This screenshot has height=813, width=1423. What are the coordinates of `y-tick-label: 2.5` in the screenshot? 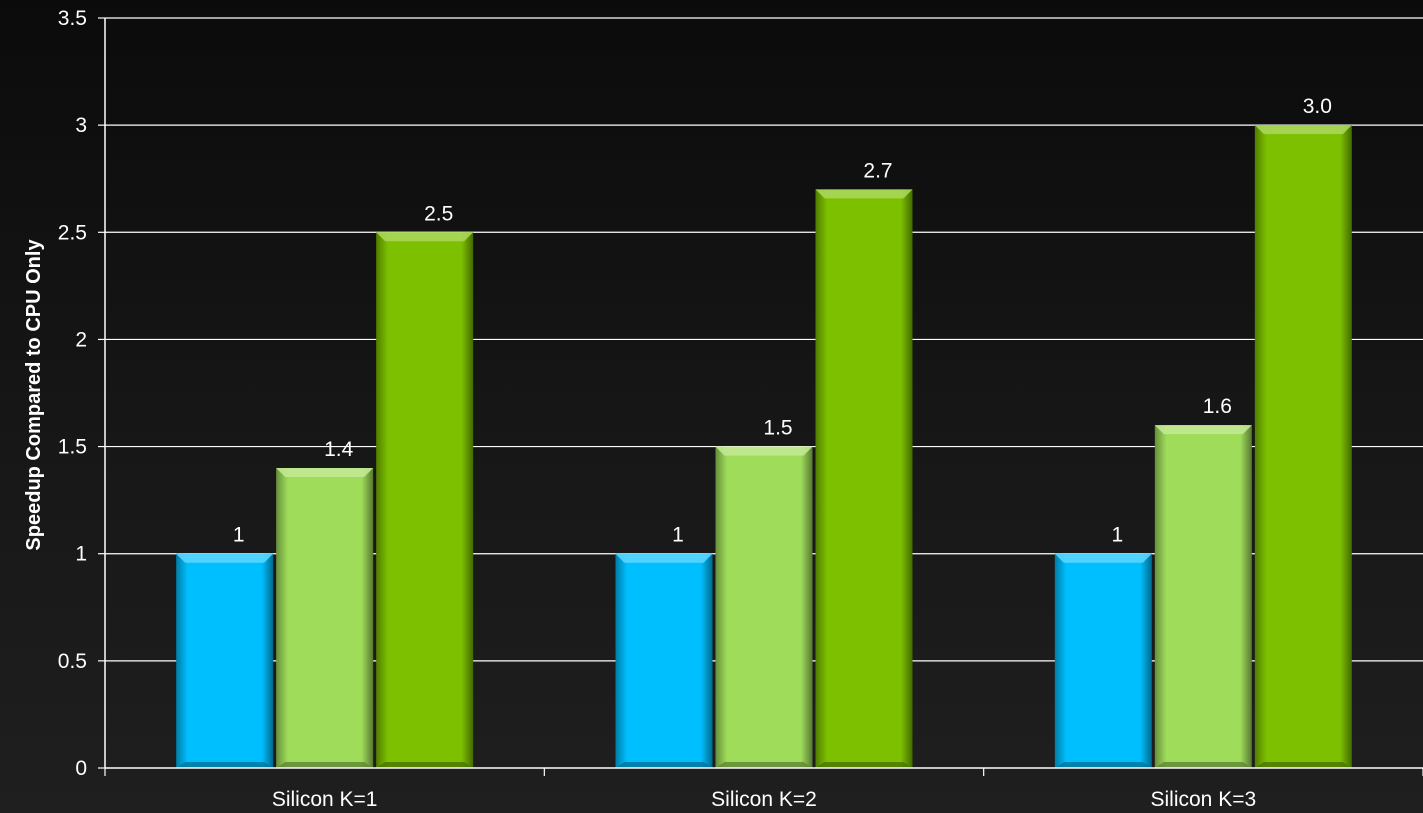 It's located at (72, 232).